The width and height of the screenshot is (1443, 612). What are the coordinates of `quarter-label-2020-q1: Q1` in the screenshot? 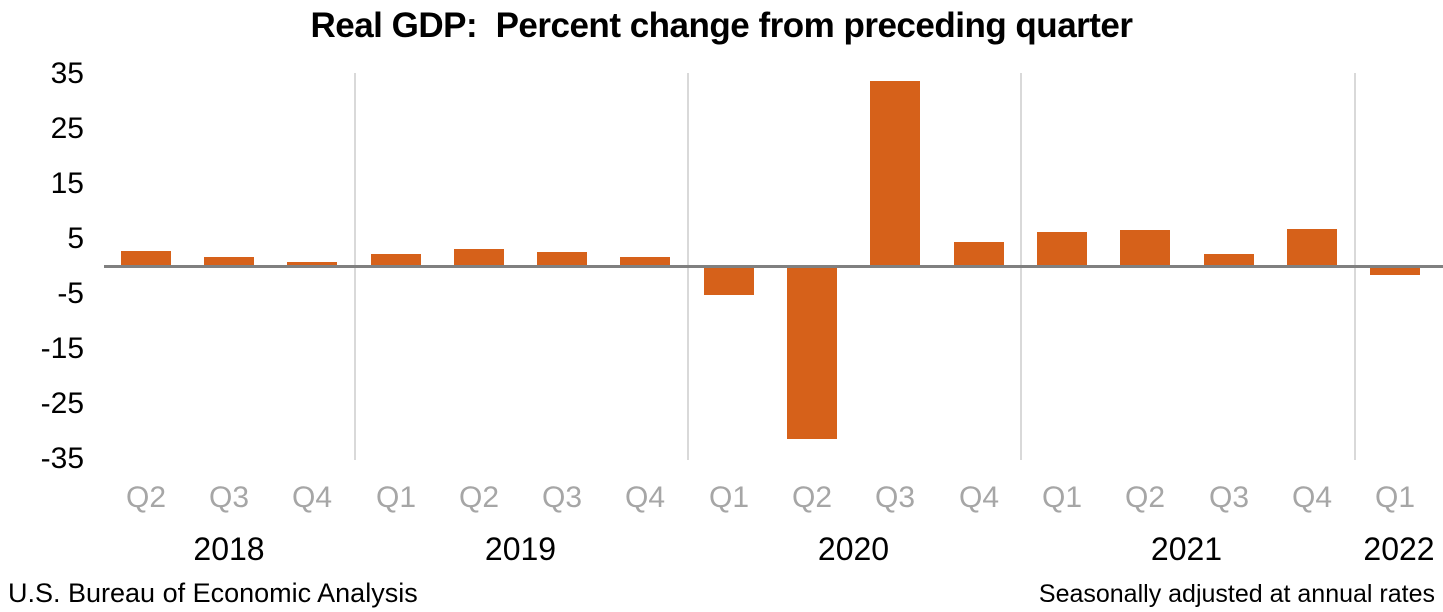 It's located at (729, 497).